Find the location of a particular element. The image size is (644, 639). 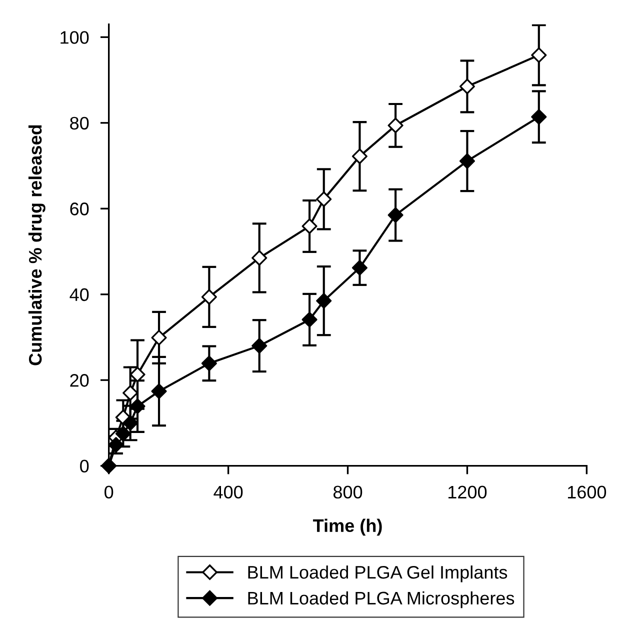

y-tick-label: 40 is located at coordinates (79, 295).